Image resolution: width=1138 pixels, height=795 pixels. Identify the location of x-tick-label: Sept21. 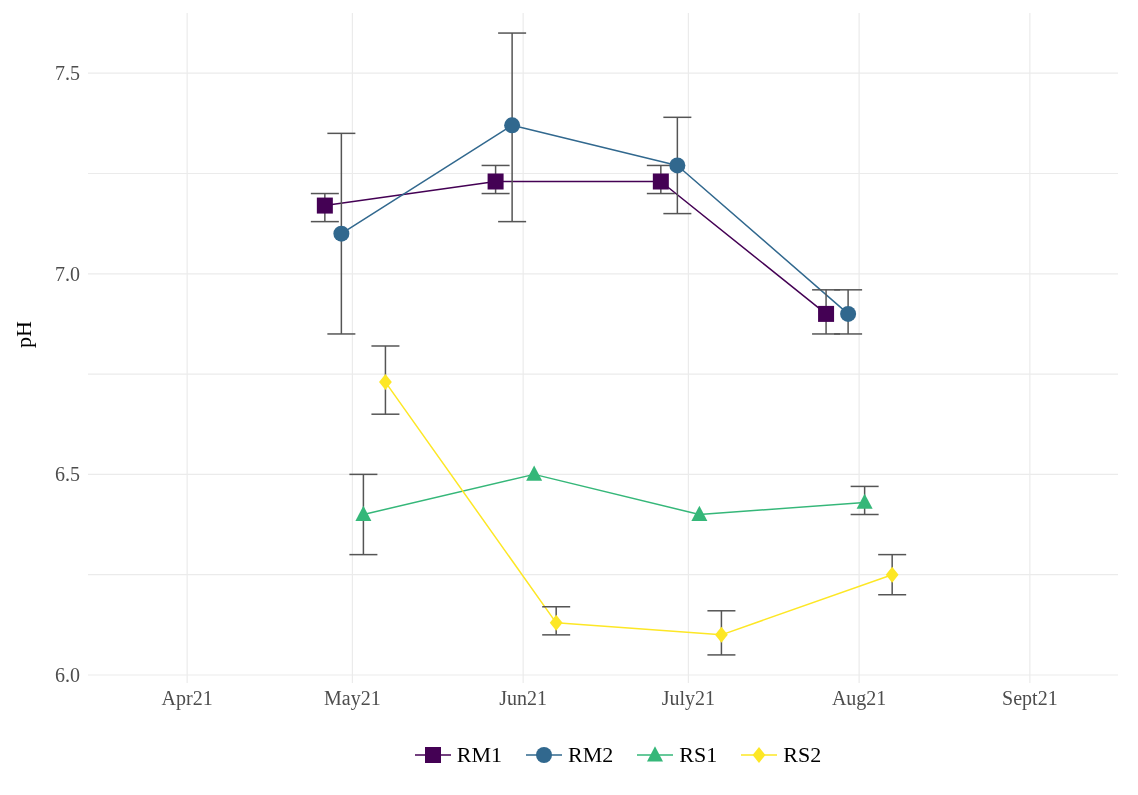
(1030, 699).